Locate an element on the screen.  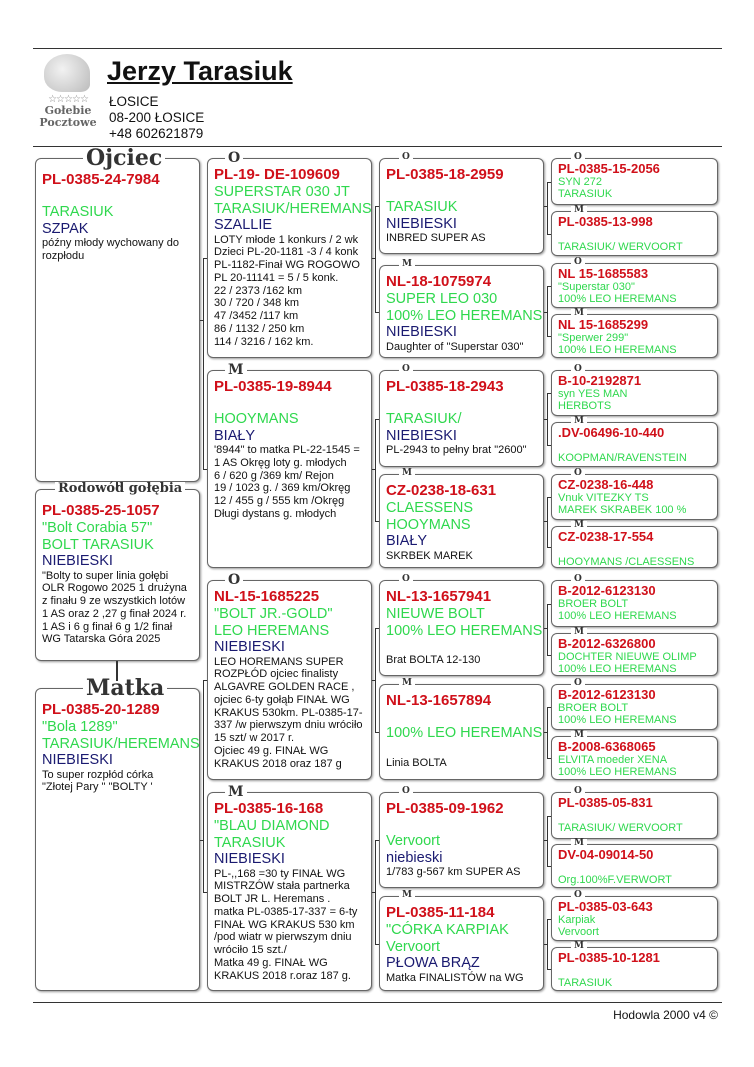
ancestor-card: PL-0385-13-998 TARASIUK/ WERVOORT is located at coordinates (634, 233).